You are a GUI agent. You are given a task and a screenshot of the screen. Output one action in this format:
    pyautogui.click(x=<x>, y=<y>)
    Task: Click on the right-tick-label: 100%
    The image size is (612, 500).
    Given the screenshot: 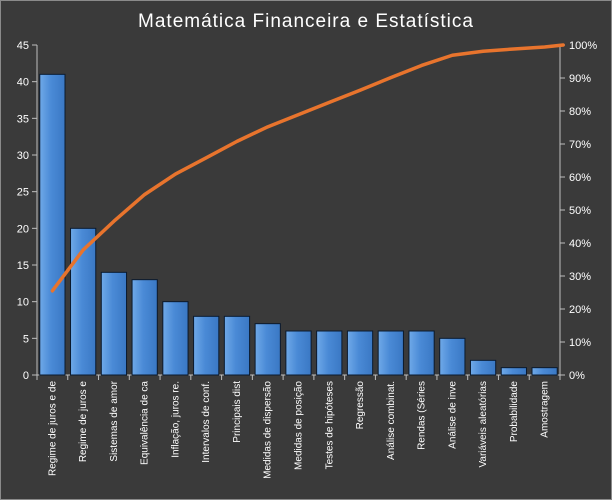 What is the action you would take?
    pyautogui.click(x=583, y=46)
    